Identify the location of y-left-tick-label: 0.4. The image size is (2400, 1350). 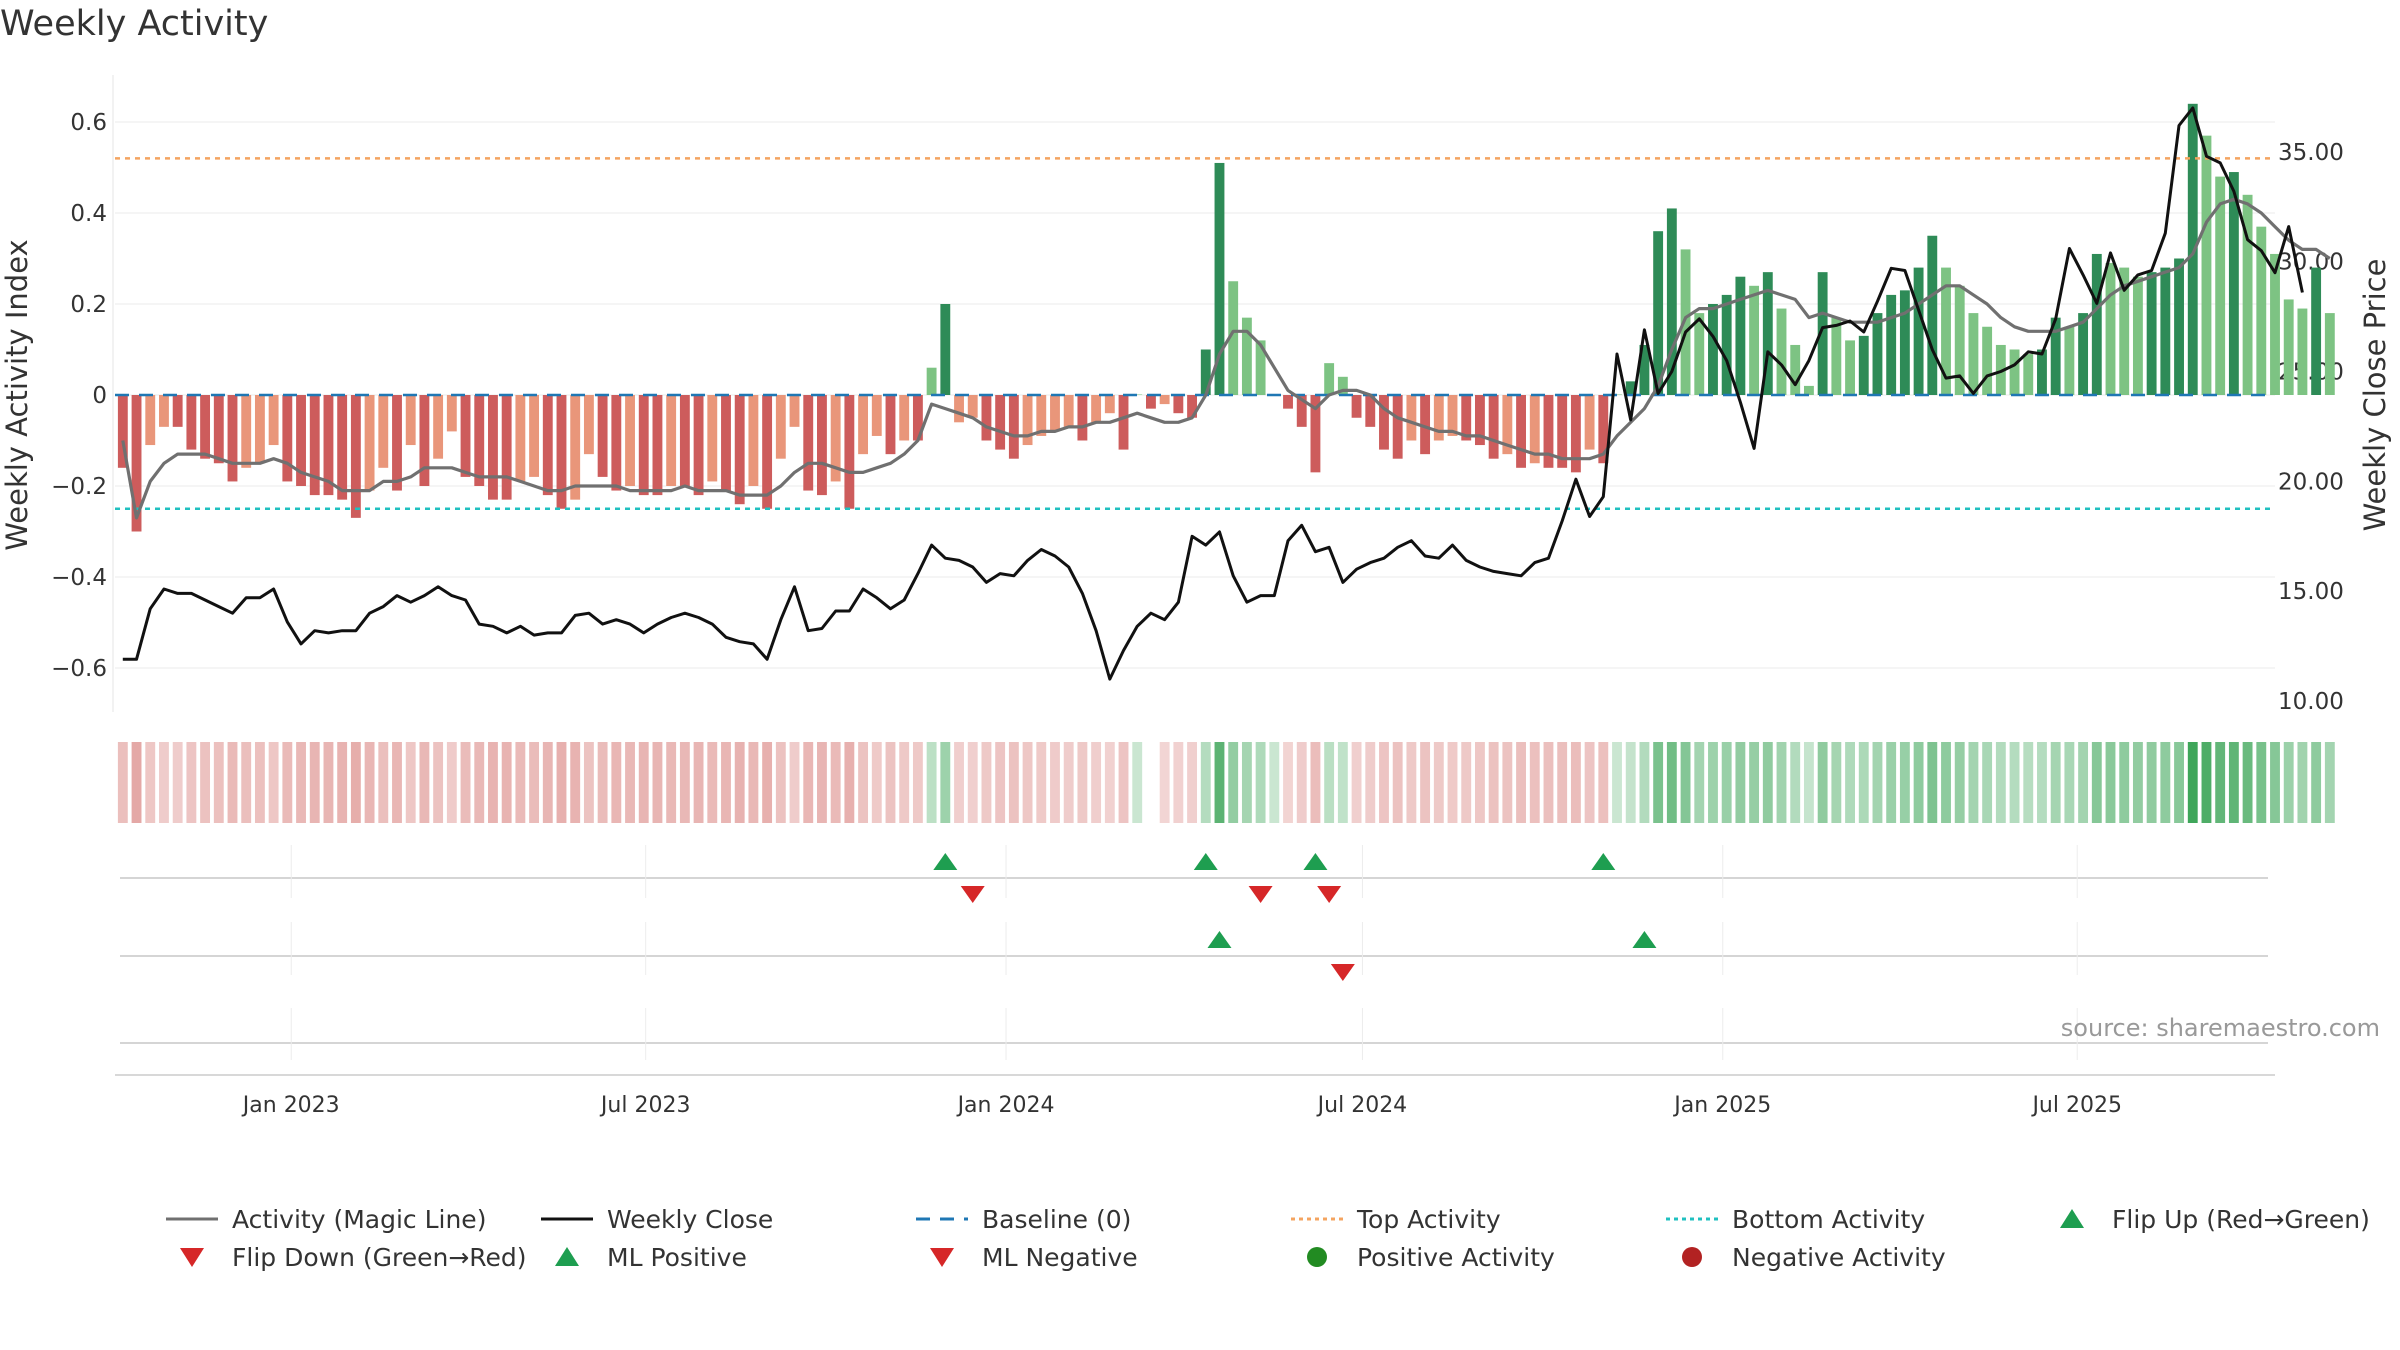
(88, 214).